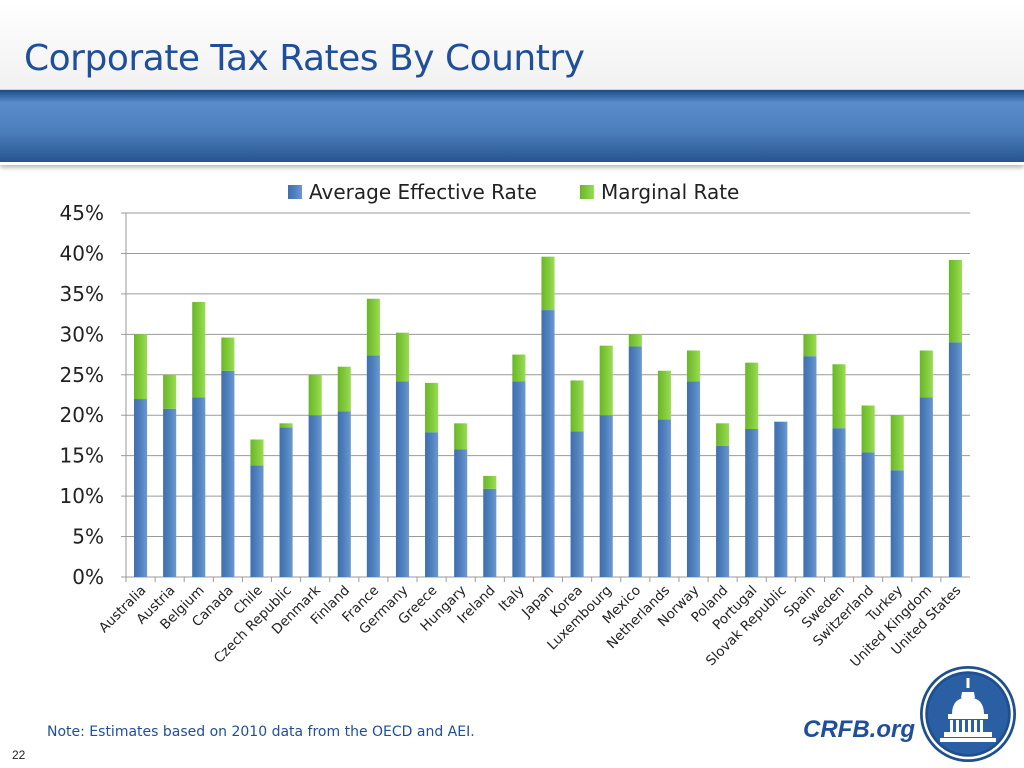  Describe the element at coordinates (295, 192) in the screenshot. I see `legend-swatch-average-effective` at that location.